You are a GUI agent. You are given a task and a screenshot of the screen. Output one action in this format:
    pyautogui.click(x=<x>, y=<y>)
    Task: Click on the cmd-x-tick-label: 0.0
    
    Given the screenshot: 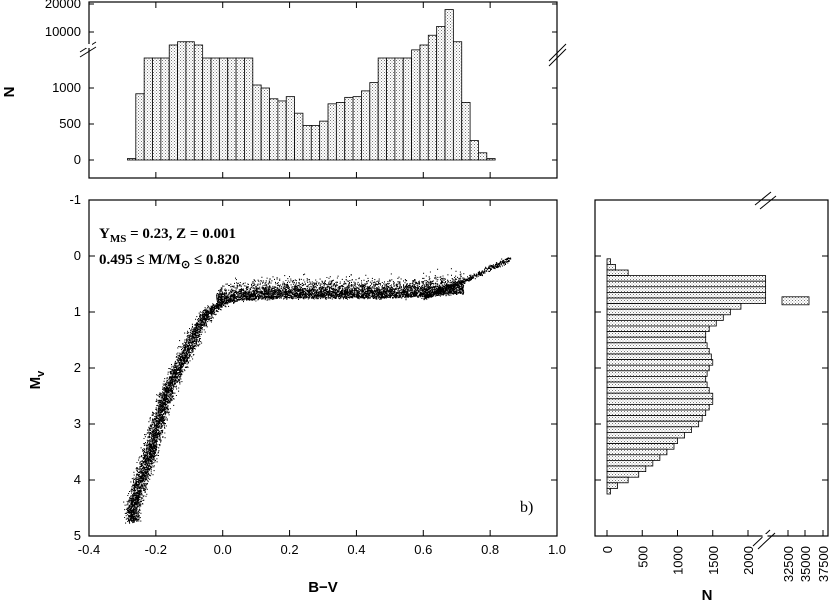 What is the action you would take?
    pyautogui.click(x=223, y=549)
    